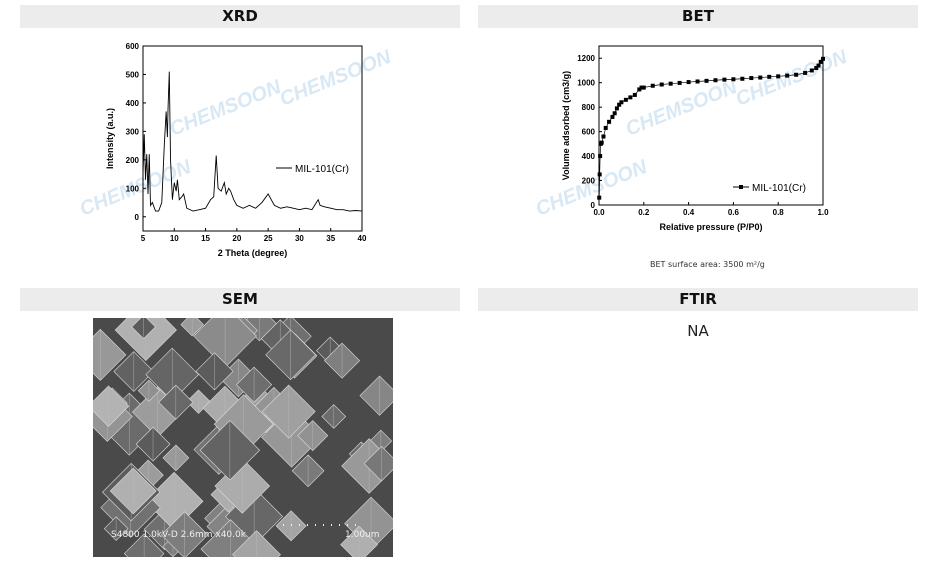 The height and width of the screenshot is (567, 950). Describe the element at coordinates (133, 188) in the screenshot. I see `y-tick-label: 100` at that location.